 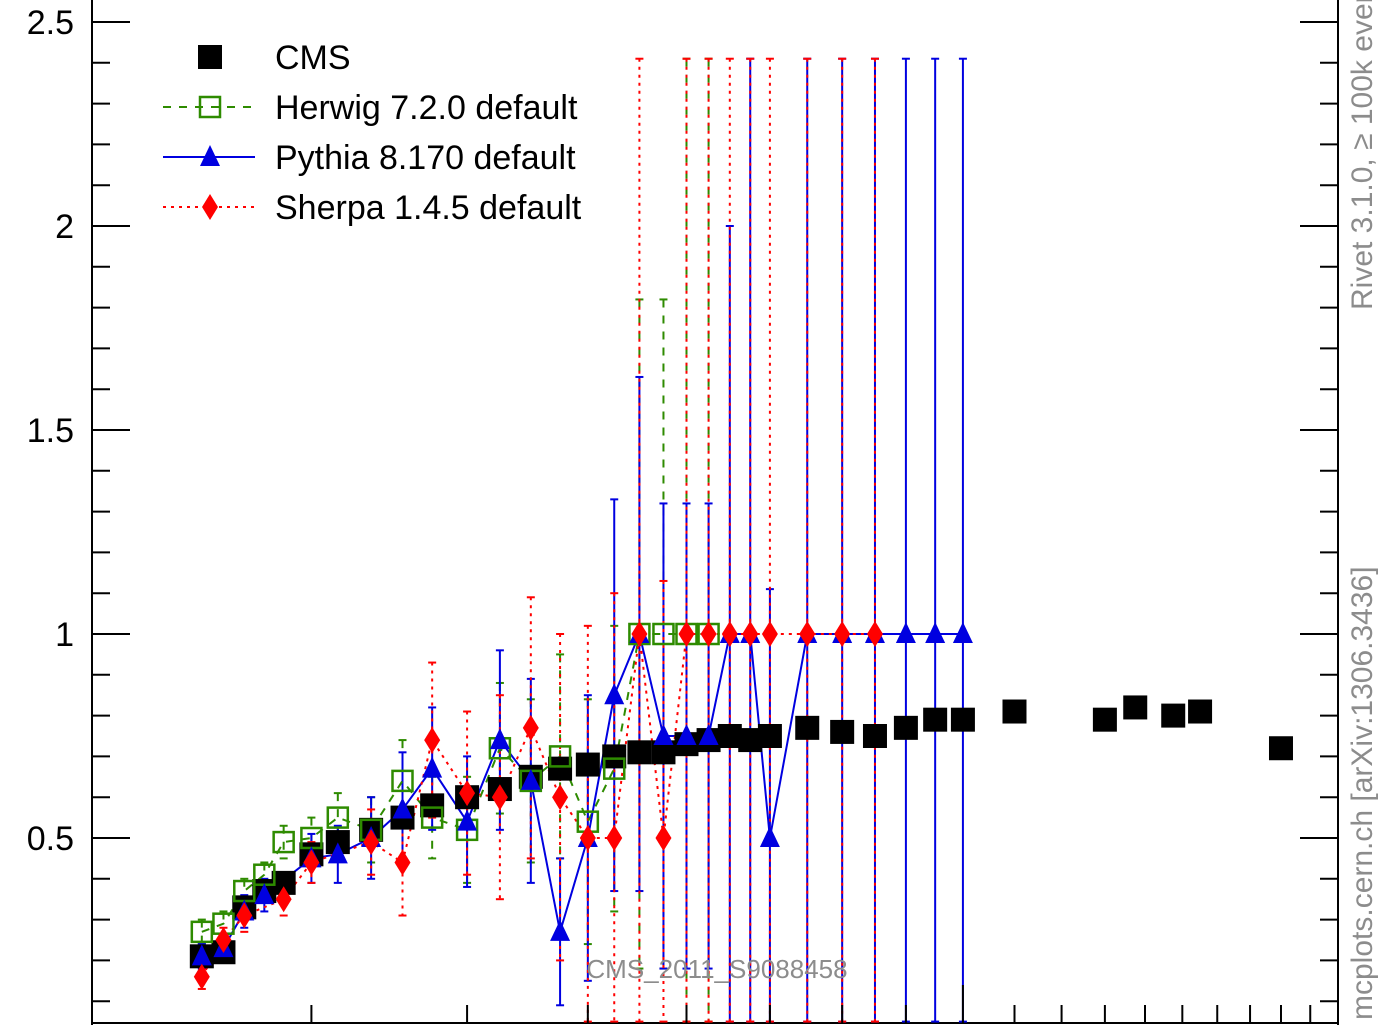 I want to click on y-tick-label: 1.5, so click(x=50, y=431).